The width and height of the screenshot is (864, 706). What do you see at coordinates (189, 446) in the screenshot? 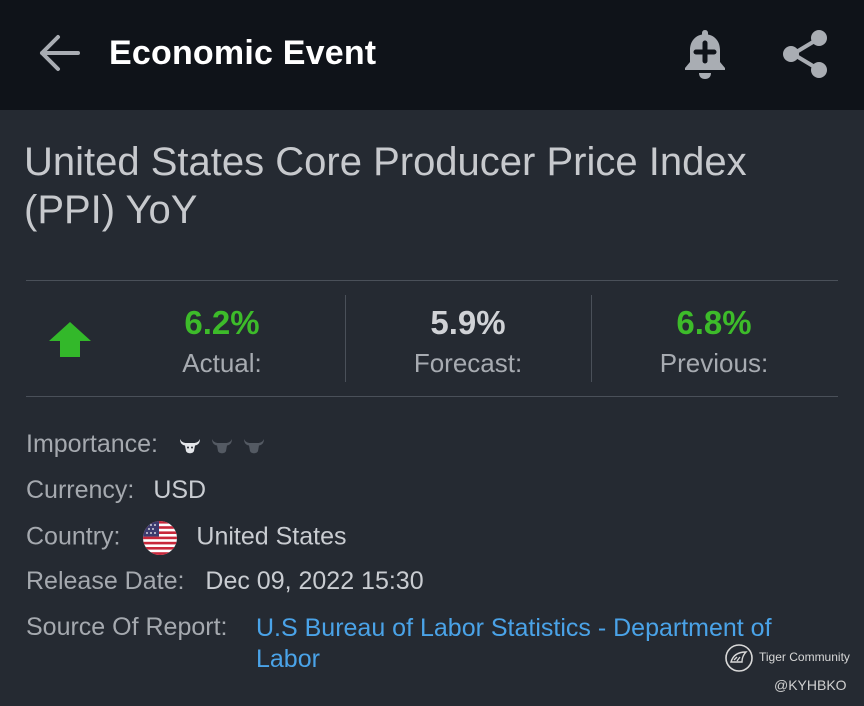
I see `bull-icon-active` at bounding box center [189, 446].